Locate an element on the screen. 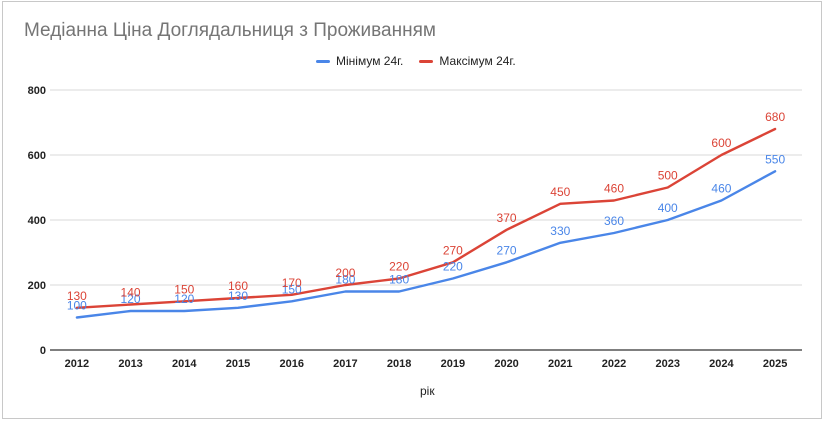 The image size is (826, 424). x-tick-label: 2022 is located at coordinates (614, 364).